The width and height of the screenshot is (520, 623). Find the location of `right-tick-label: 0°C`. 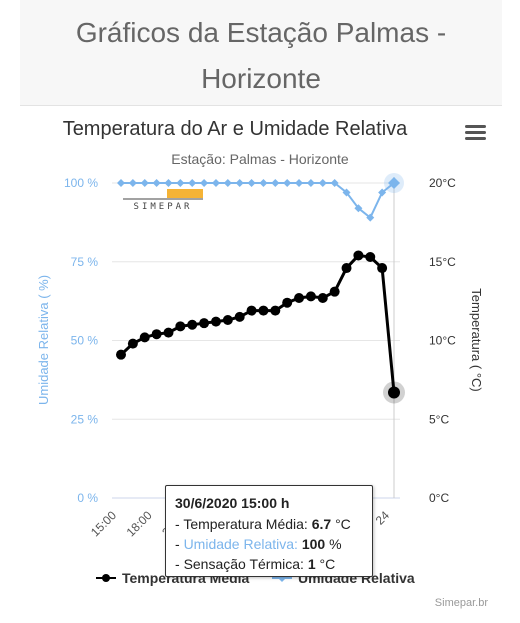

right-tick-label: 0°C is located at coordinates (439, 498).